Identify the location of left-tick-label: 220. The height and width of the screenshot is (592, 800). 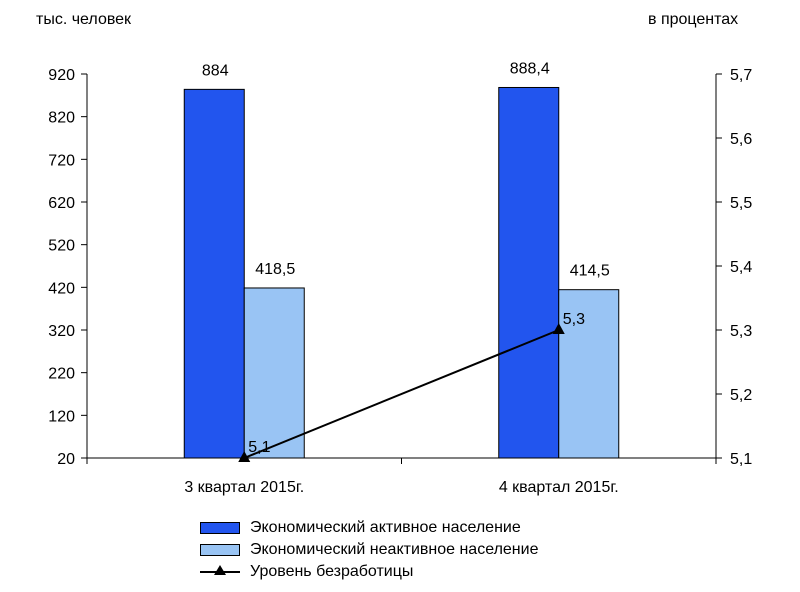
(61, 374).